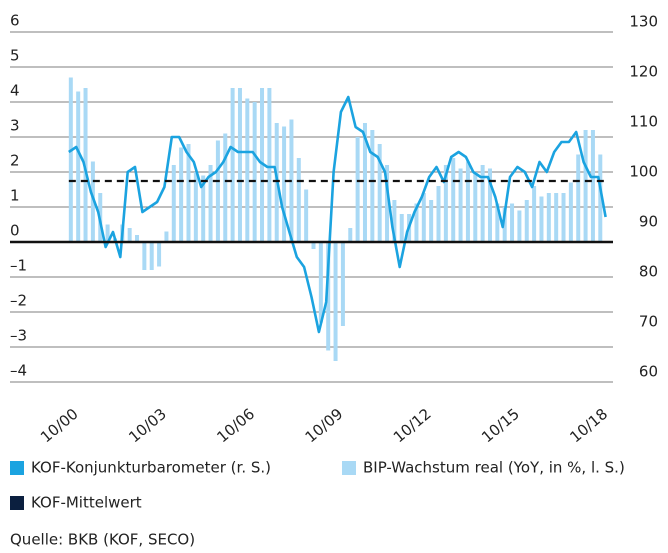 This screenshot has height=553, width=668. I want to click on x-tick-label: 10/18, so click(588, 426).